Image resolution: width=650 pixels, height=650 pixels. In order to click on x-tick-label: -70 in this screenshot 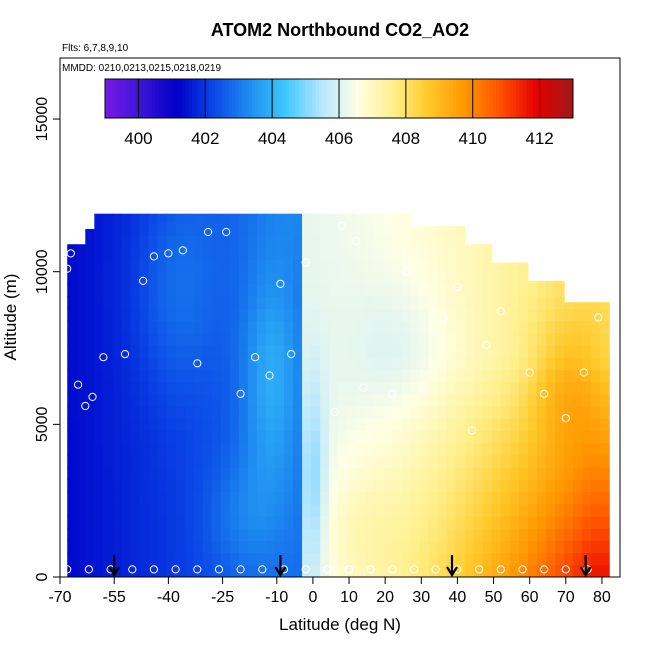, I will do `click(59, 597)`.